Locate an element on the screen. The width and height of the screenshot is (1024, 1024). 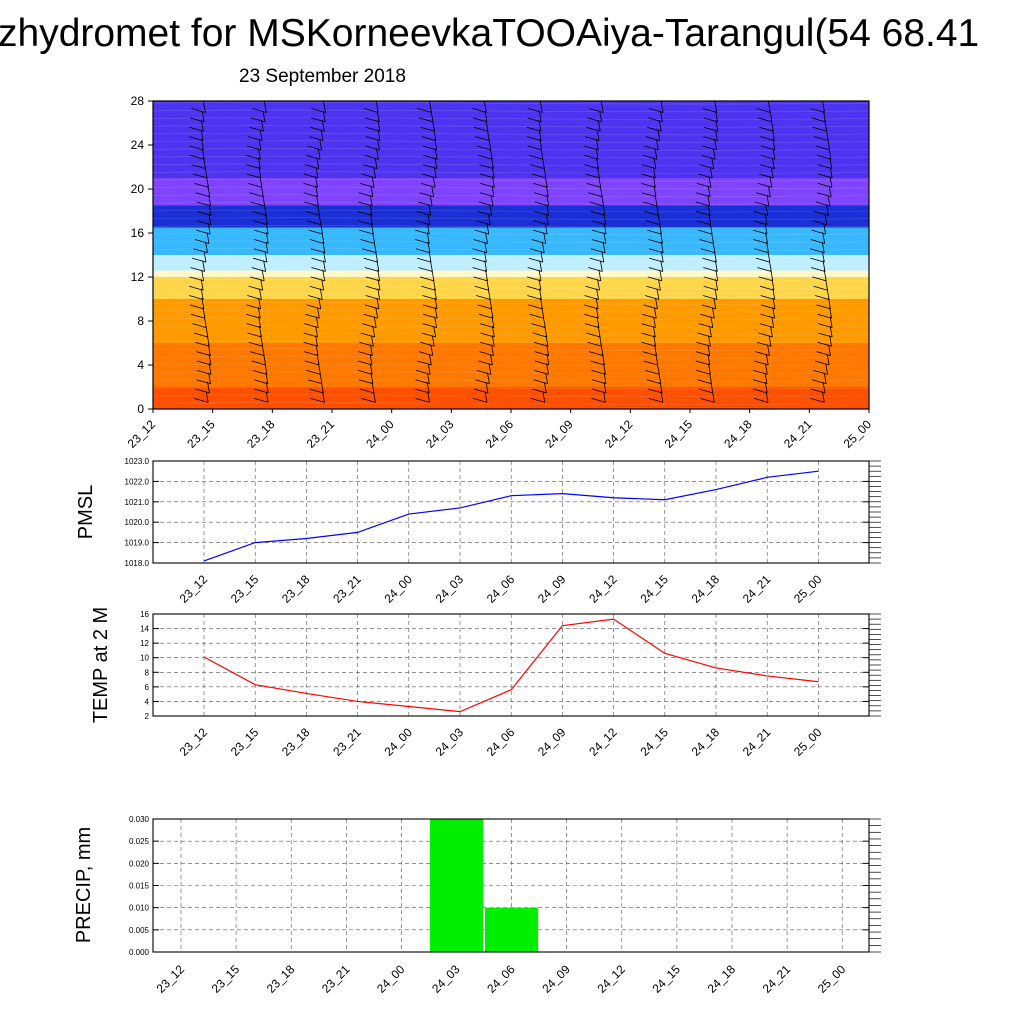
x-tick-label: 24_21 is located at coordinates (757, 742).